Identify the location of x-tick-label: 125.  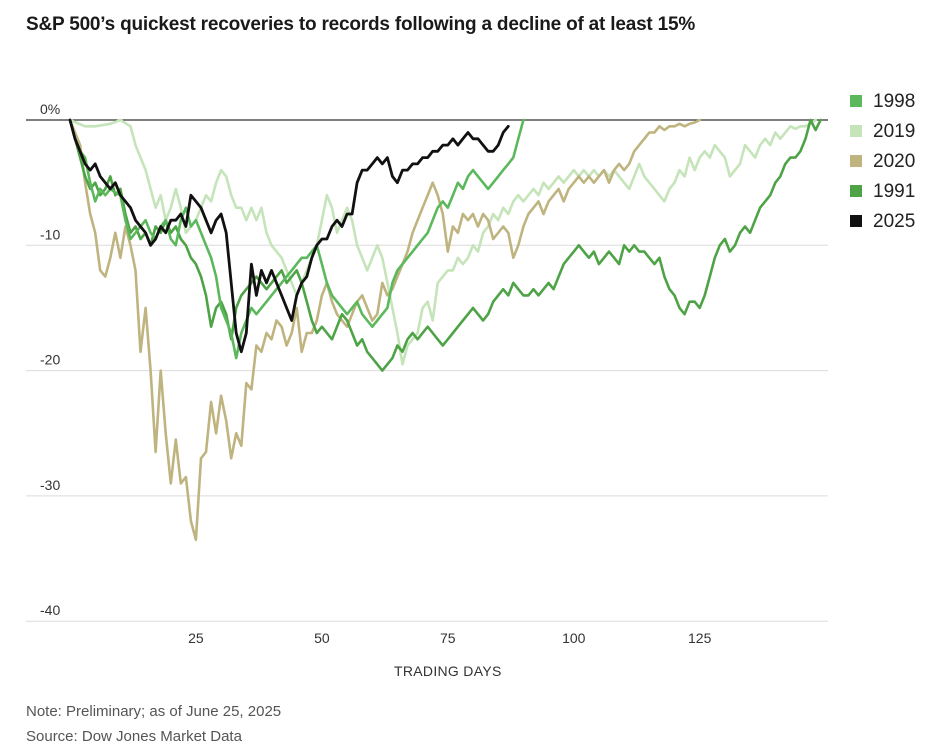
(700, 638).